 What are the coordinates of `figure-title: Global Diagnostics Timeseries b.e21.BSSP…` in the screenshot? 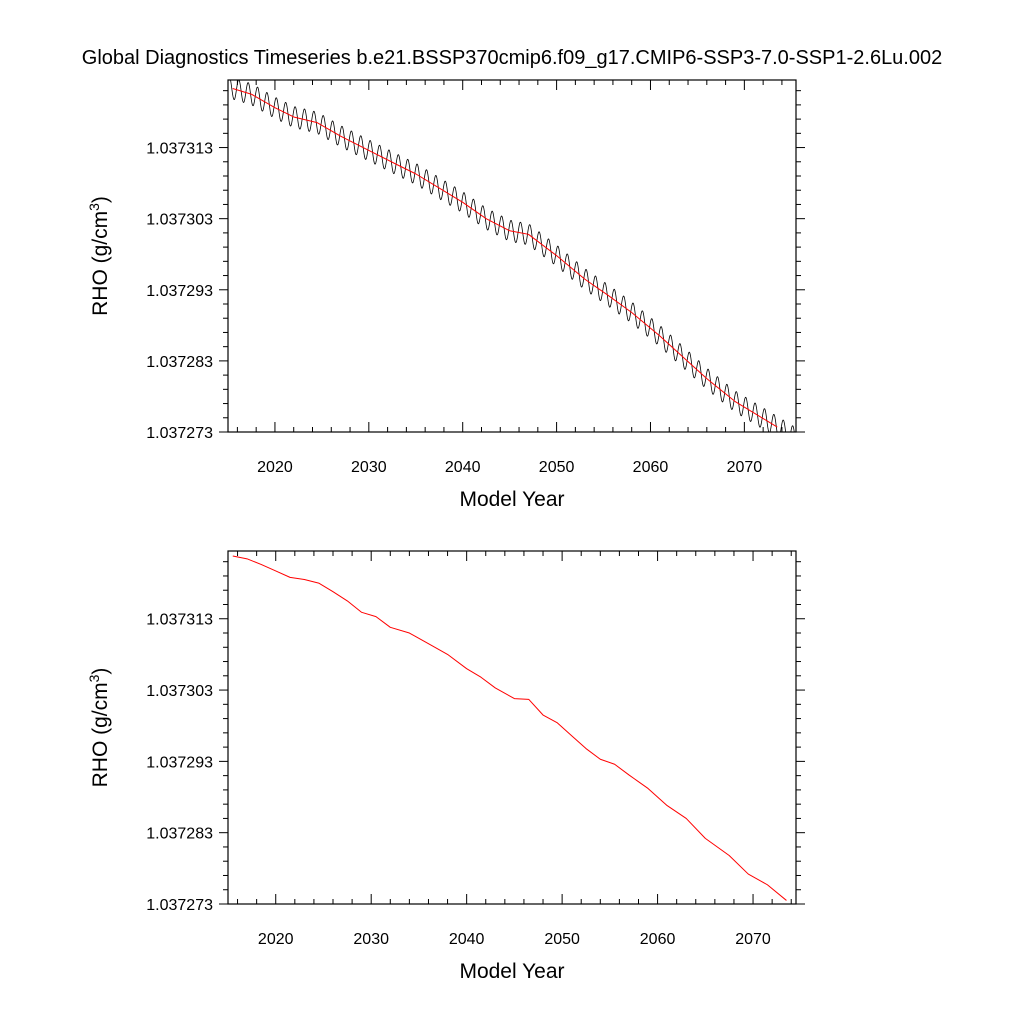 It's located at (512, 58).